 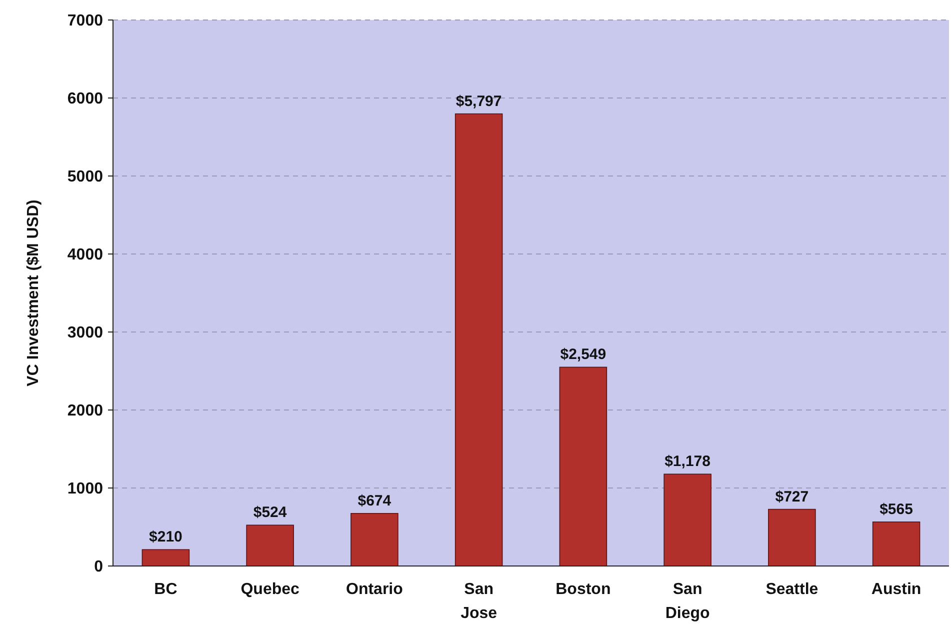 I want to click on data-label: $674, so click(x=375, y=501).